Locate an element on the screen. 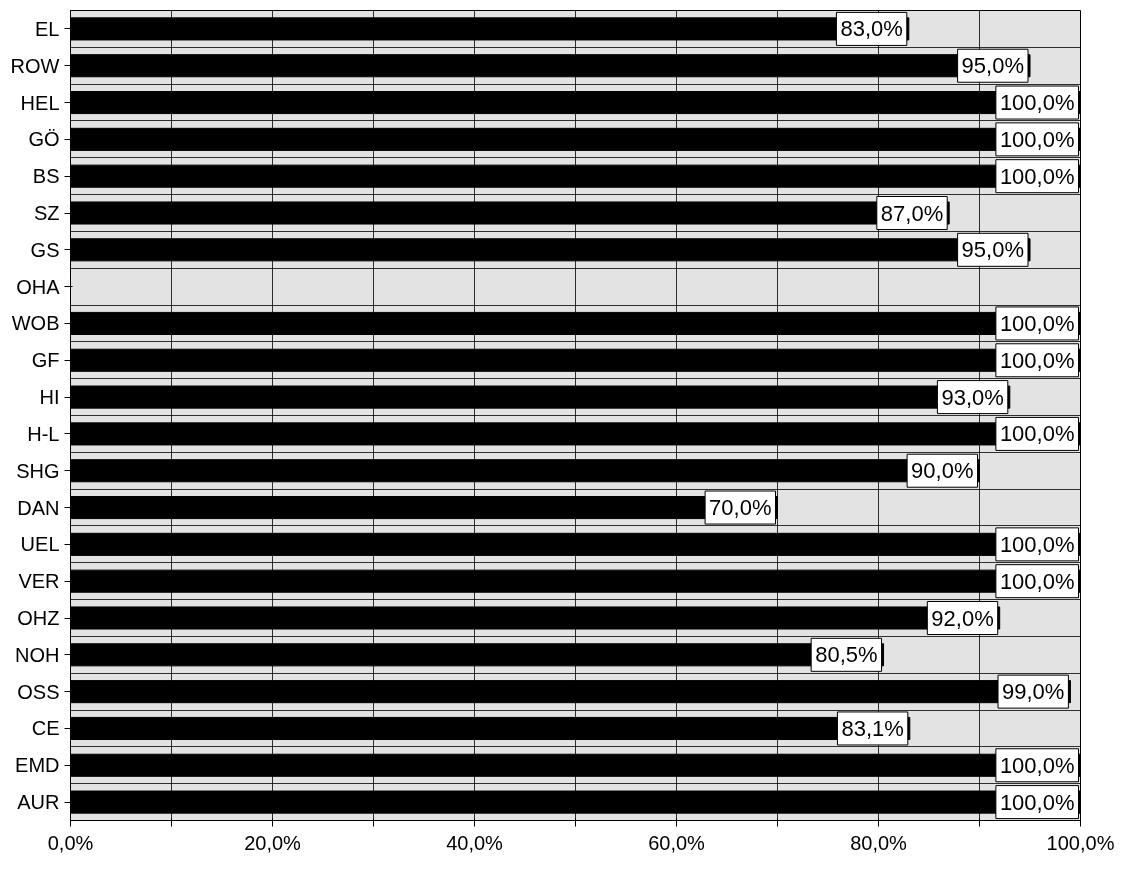 This screenshot has width=1128, height=871. data-label: 80,5% is located at coordinates (846, 655).